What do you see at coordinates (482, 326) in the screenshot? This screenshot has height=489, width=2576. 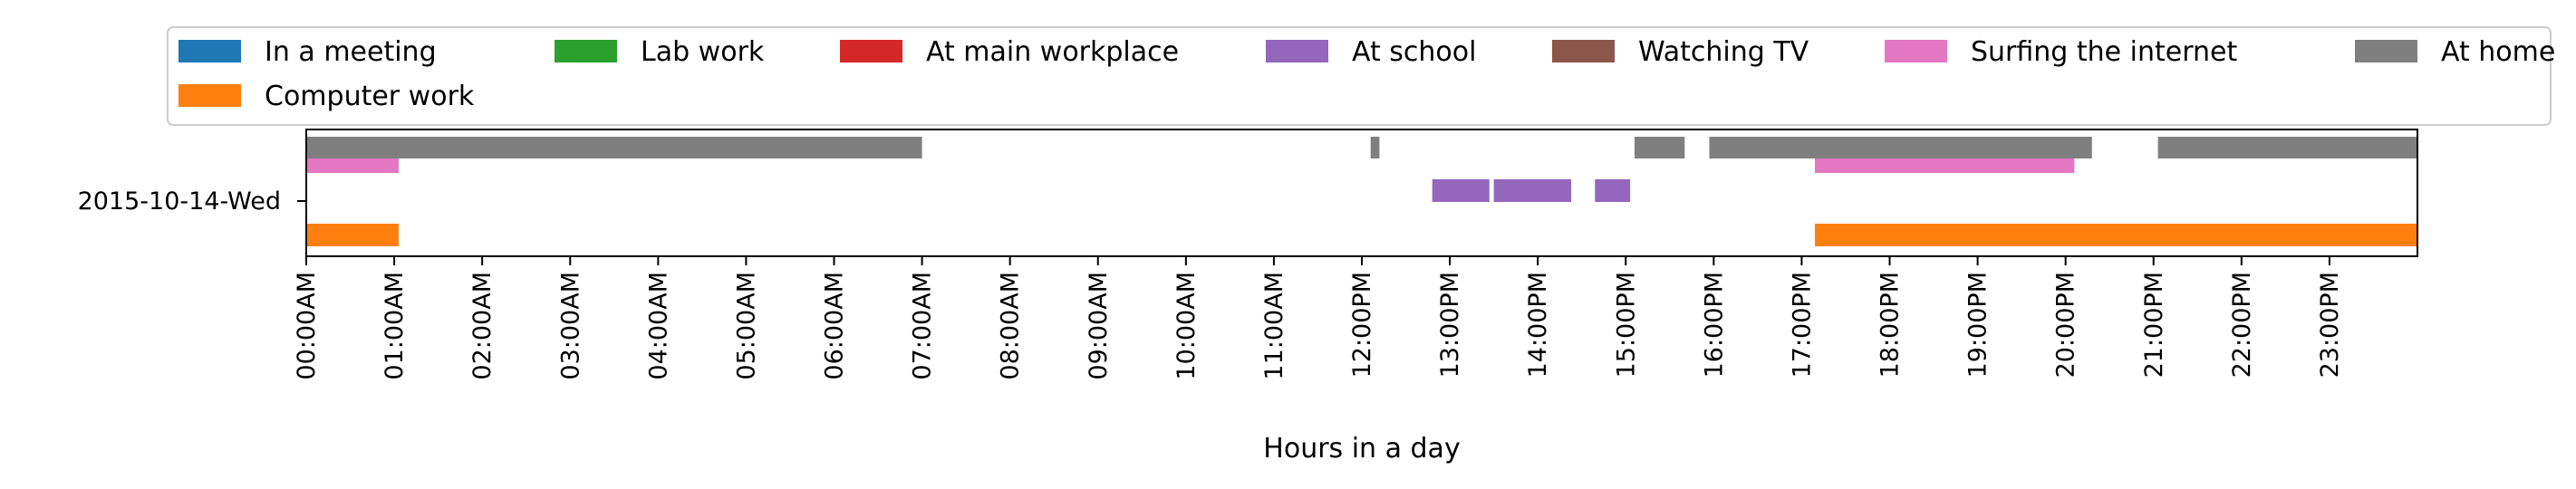 I see `x-tick-label: 02:00AM` at bounding box center [482, 326].